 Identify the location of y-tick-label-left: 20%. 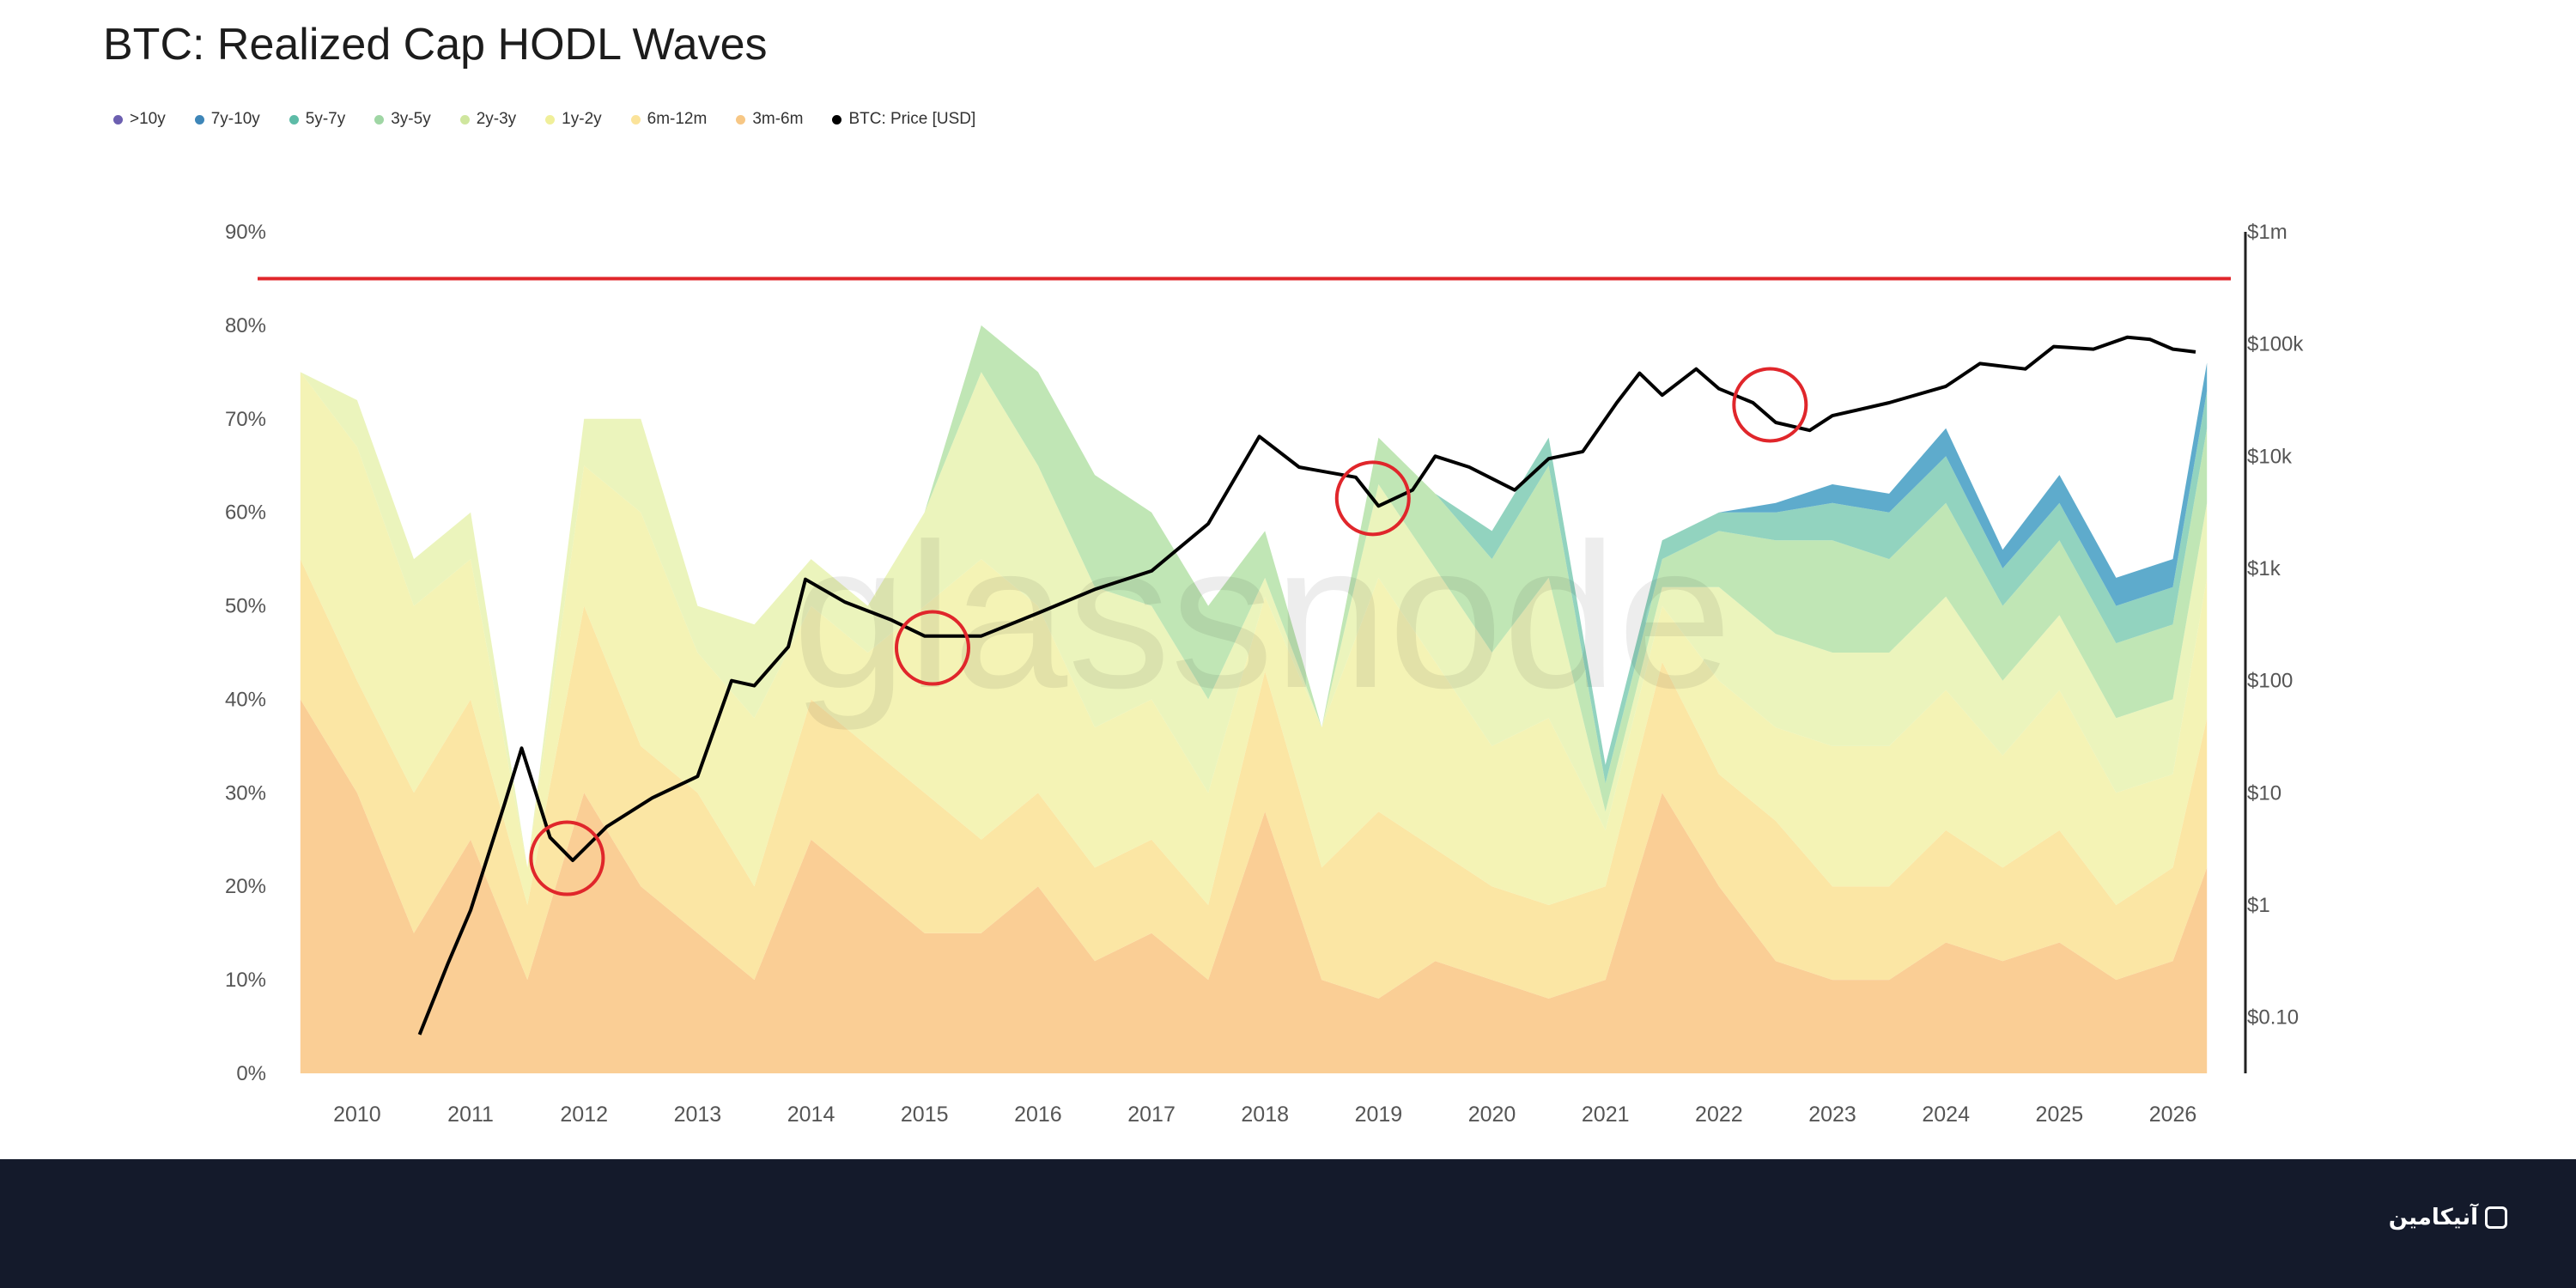
(246, 886).